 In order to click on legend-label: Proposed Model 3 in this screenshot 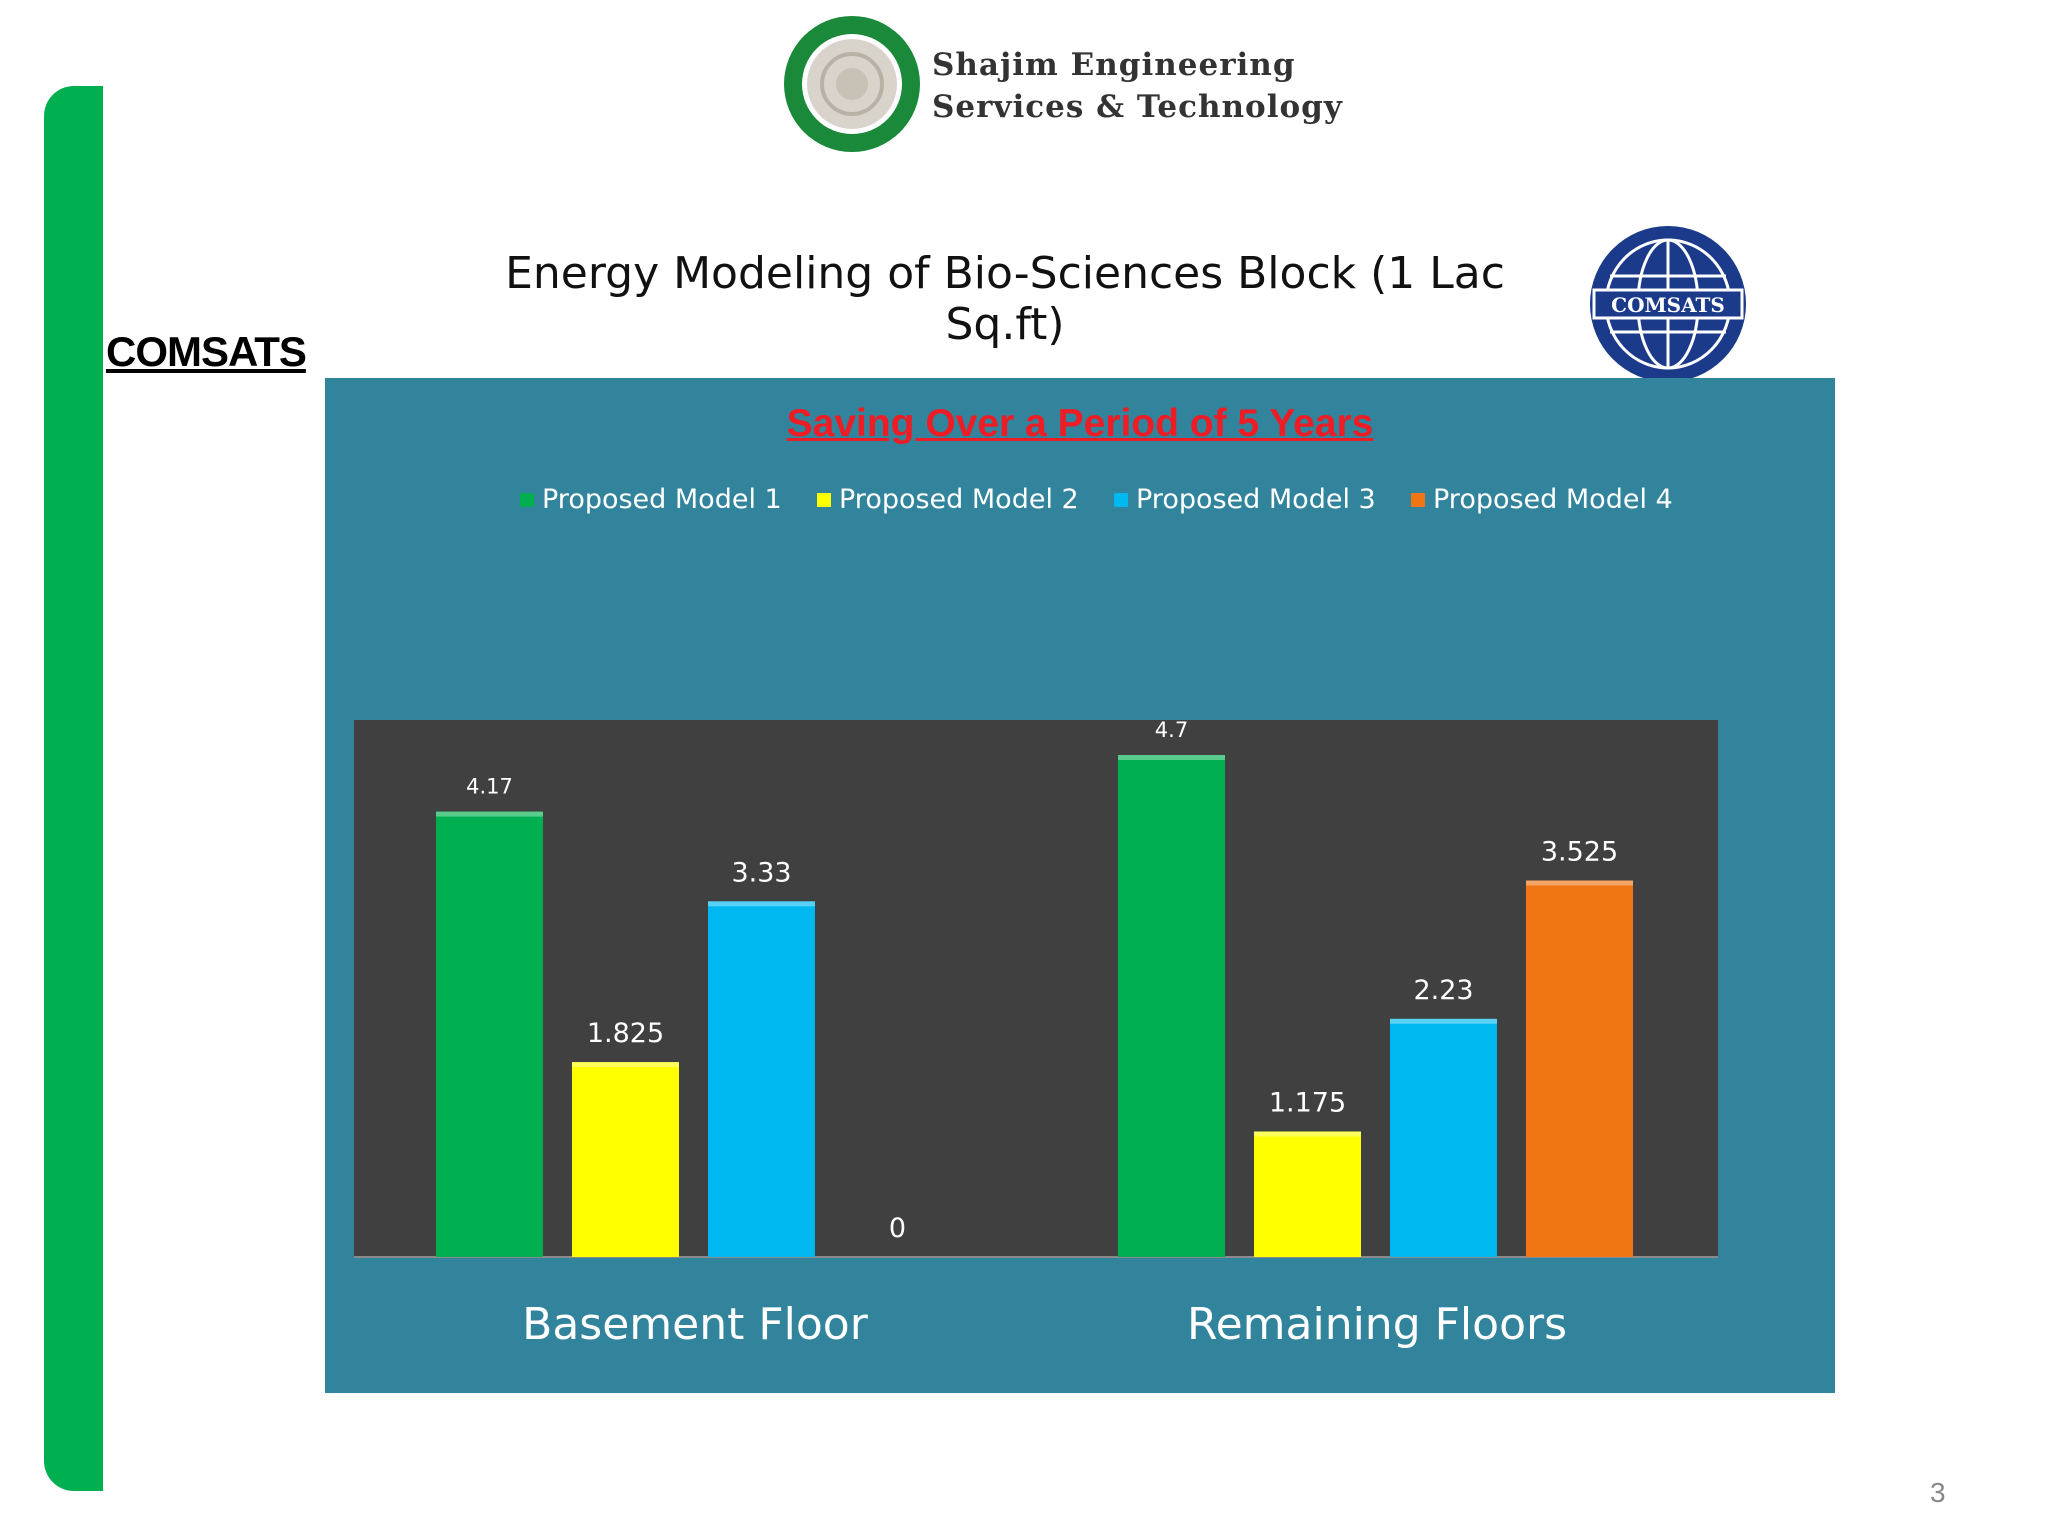, I will do `click(1256, 499)`.